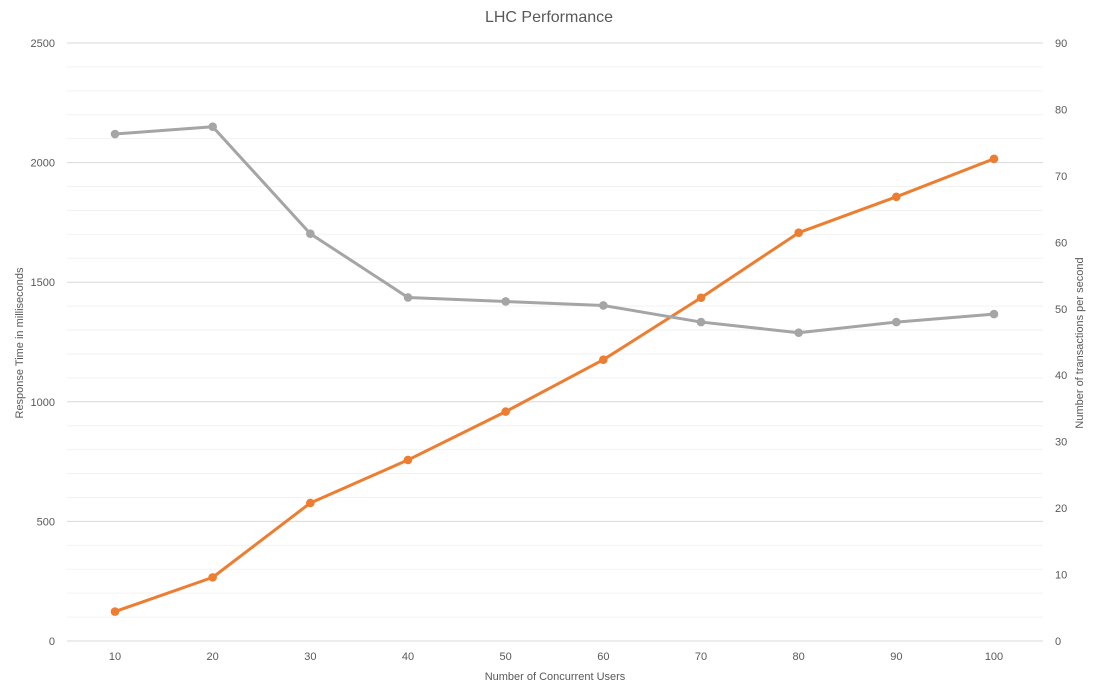 The width and height of the screenshot is (1104, 690). Describe the element at coordinates (43, 283) in the screenshot. I see `left-y-tick-label: 1500` at that location.